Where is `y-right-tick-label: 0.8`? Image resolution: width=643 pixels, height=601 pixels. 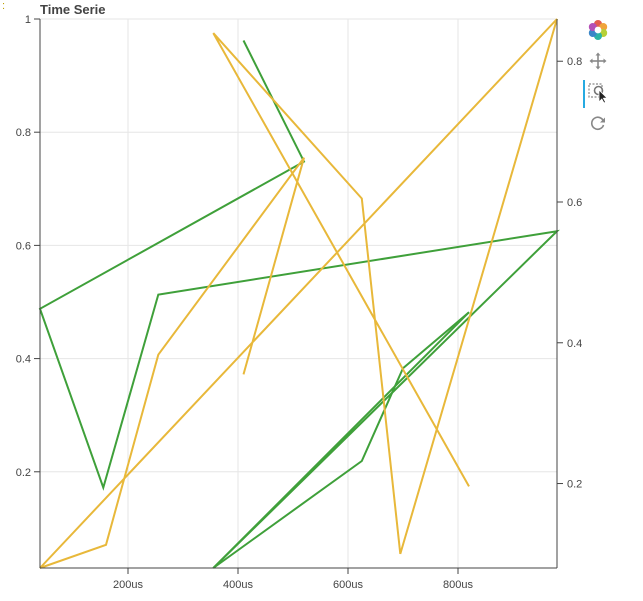 y-right-tick-label: 0.8 is located at coordinates (574, 62).